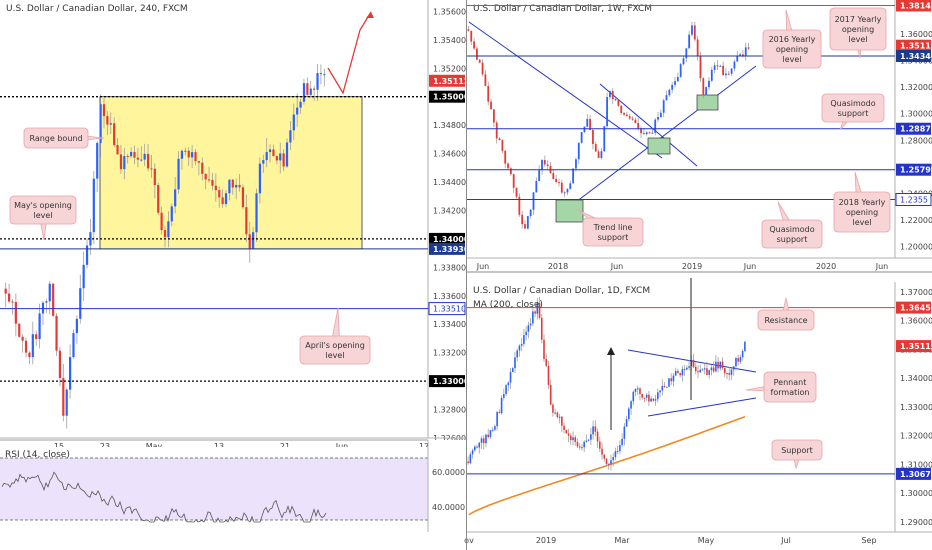 The height and width of the screenshot is (550, 932). What do you see at coordinates (916, 129) in the screenshot?
I see `level-label: 1.28870` at bounding box center [916, 129].